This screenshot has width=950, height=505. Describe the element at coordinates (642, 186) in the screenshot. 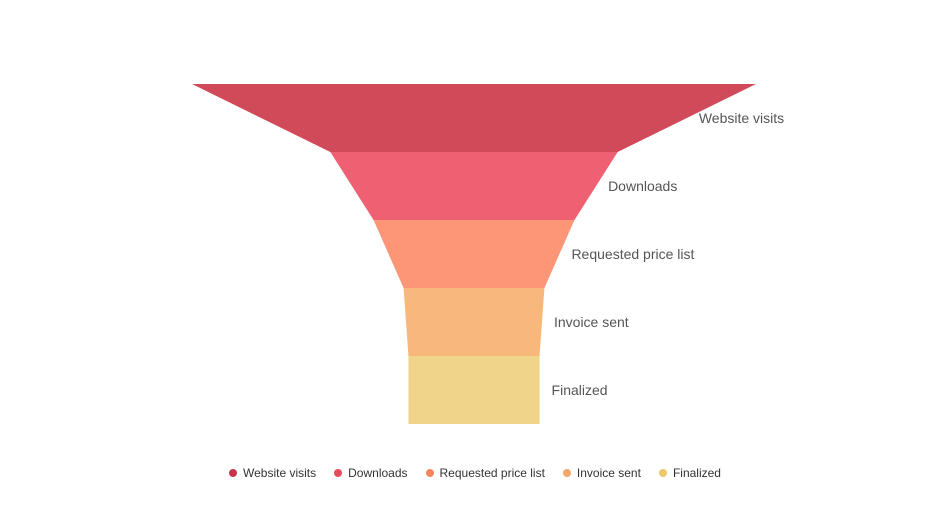

I see `funnel-label: Downloads` at that location.